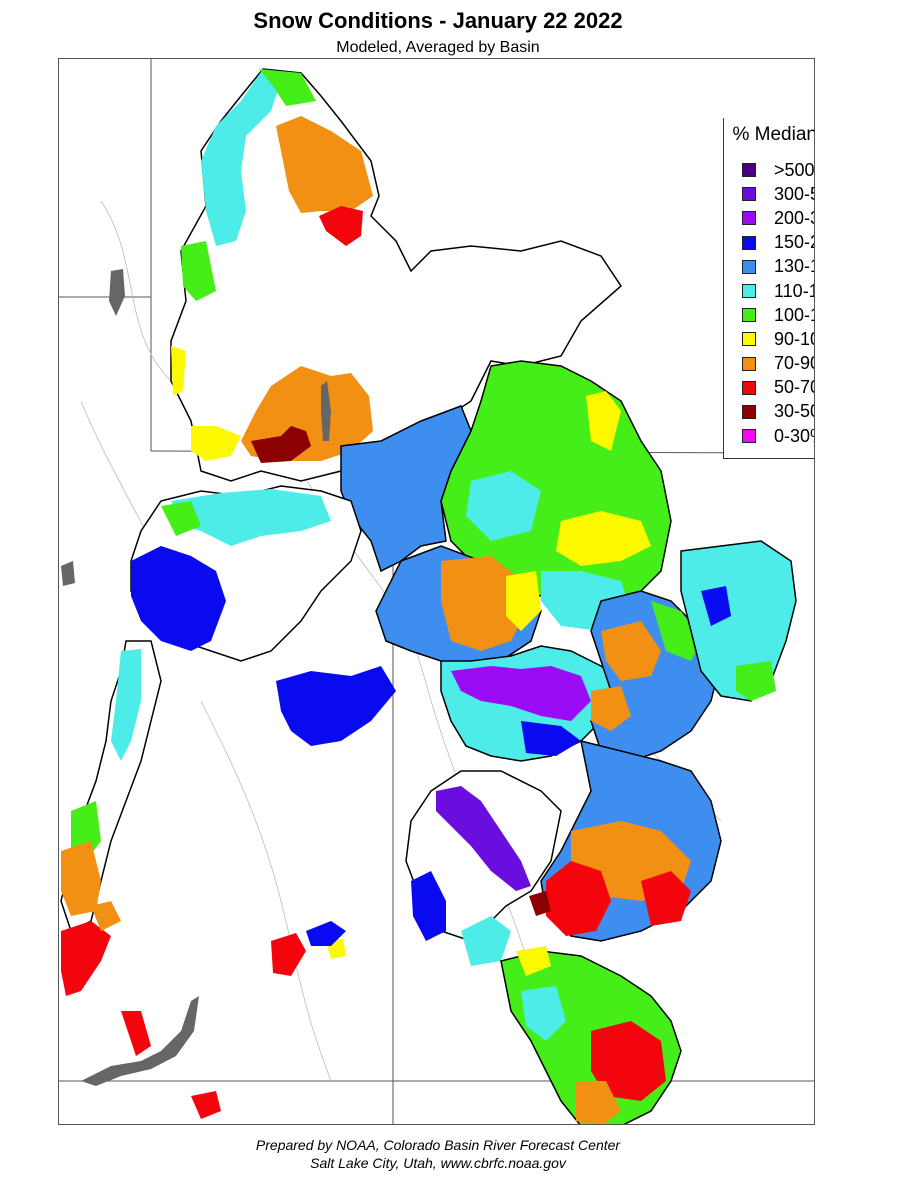  What do you see at coordinates (483, 838) in the screenshot?
I see `region-dolores-purple` at bounding box center [483, 838].